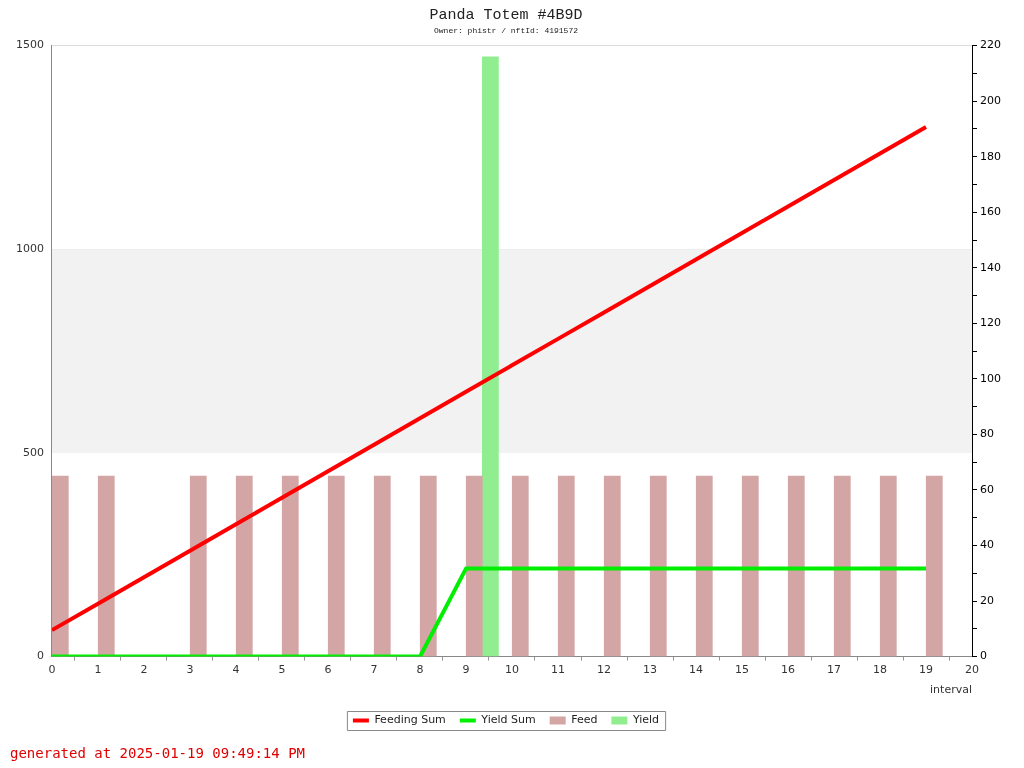  What do you see at coordinates (788, 670) in the screenshot?
I see `x-tick-label: 16` at bounding box center [788, 670].